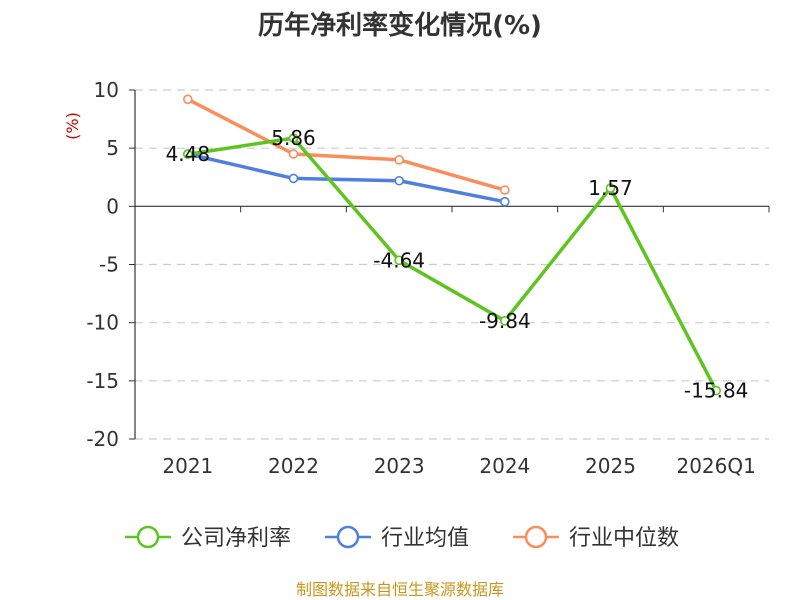 This screenshot has width=800, height=600. Describe the element at coordinates (109, 265) in the screenshot. I see `y-tick-label: -5` at that location.